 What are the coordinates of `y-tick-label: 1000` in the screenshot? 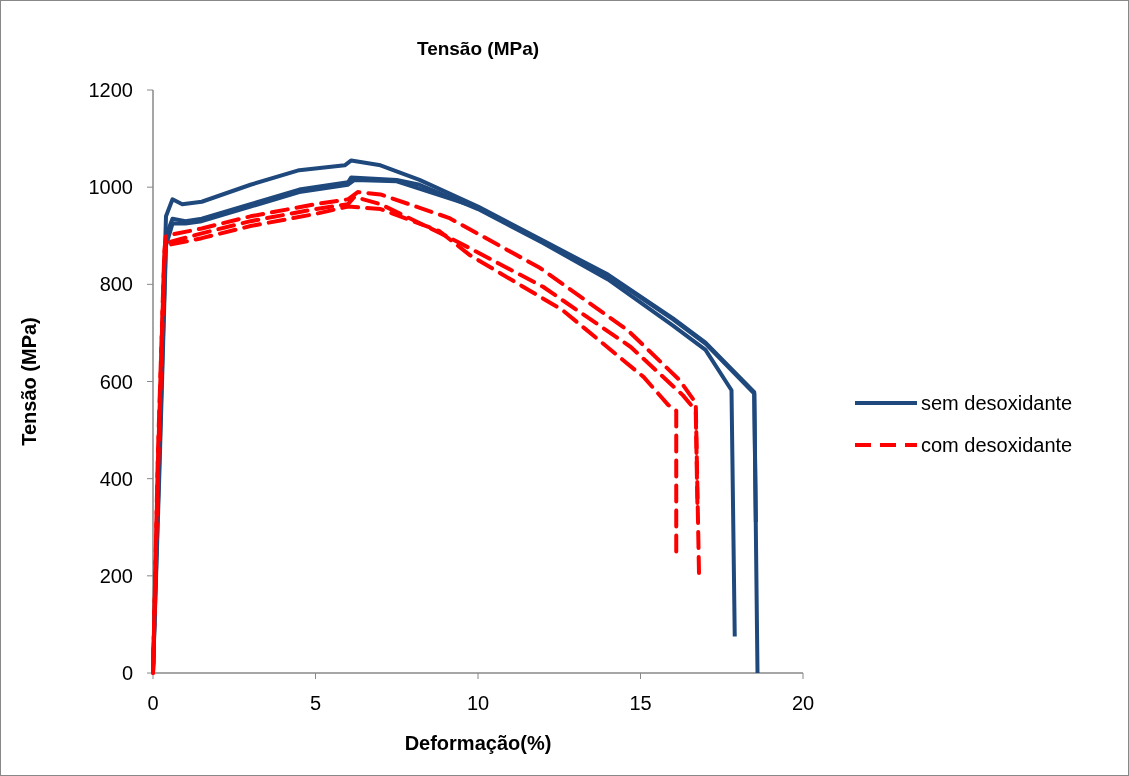 It's located at (110, 187).